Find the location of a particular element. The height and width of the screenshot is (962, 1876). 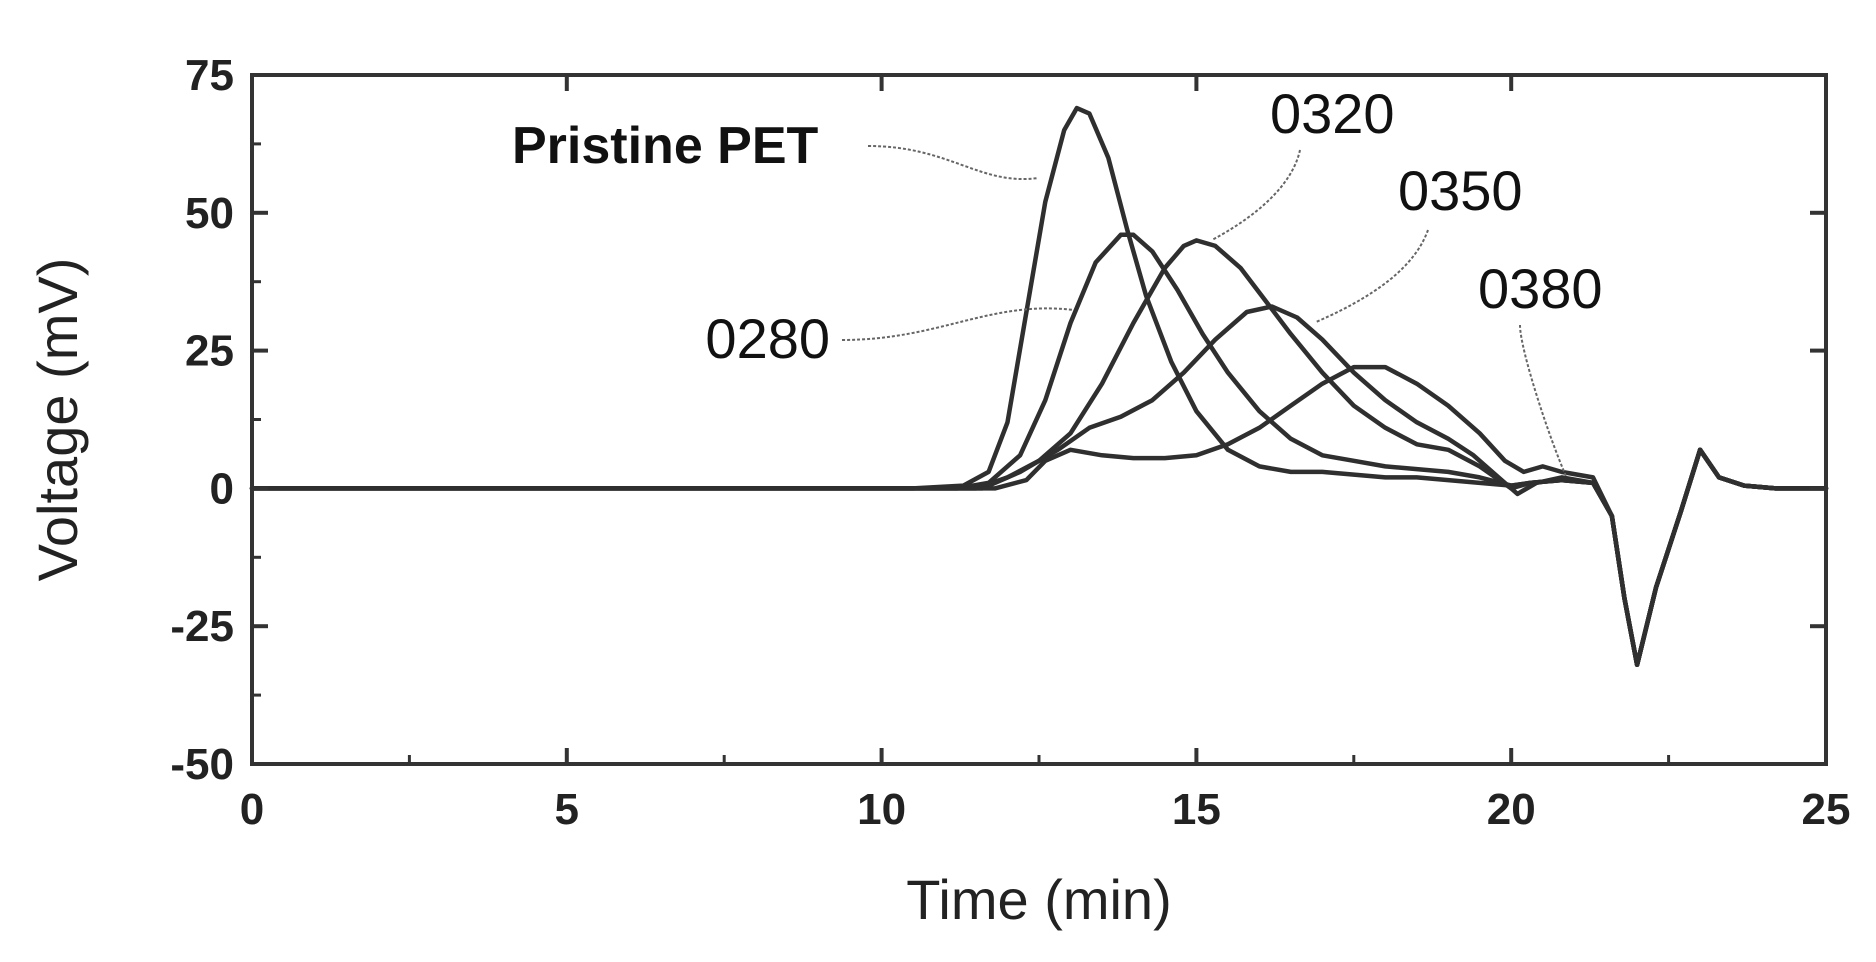

y-axis-title: Voltage (mV) is located at coordinates (57, 420).